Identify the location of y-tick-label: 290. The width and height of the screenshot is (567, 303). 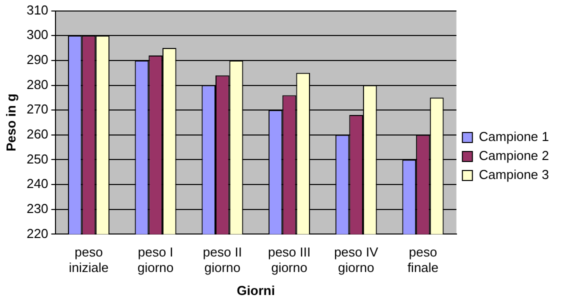
(37, 60).